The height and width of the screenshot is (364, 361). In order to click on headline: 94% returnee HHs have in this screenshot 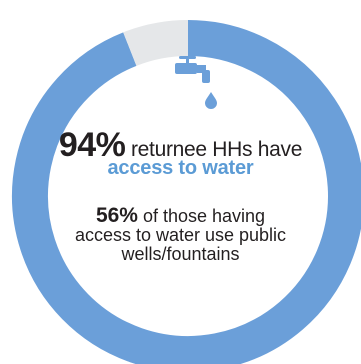, I will do `click(180, 145)`.